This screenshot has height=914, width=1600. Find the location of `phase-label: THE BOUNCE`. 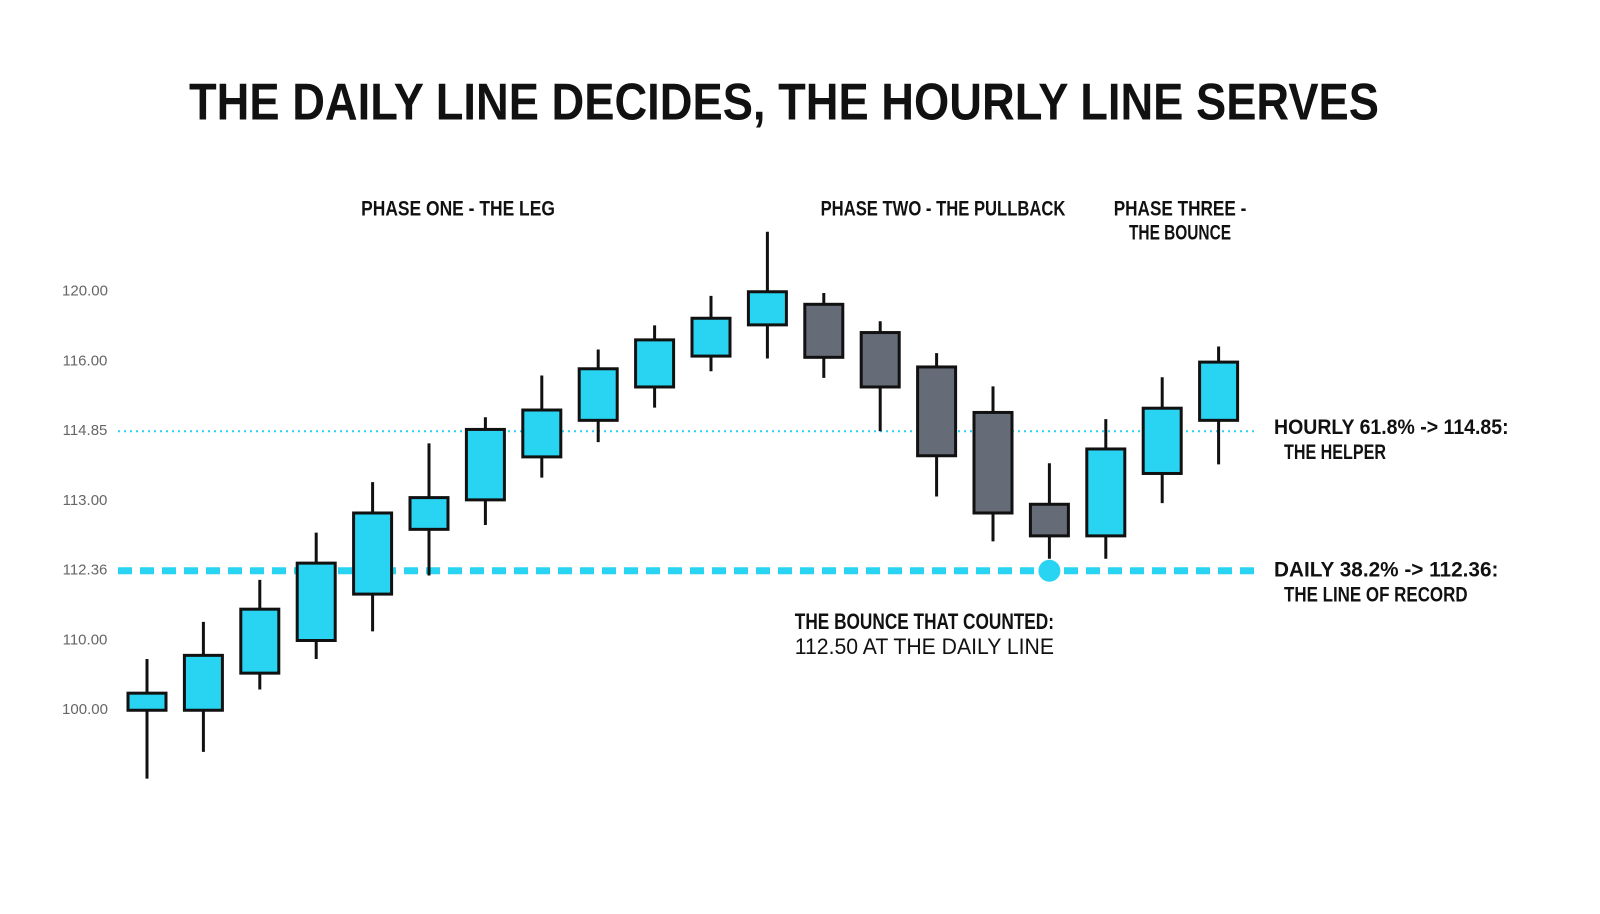

phase-label: THE BOUNCE is located at coordinates (1180, 233).